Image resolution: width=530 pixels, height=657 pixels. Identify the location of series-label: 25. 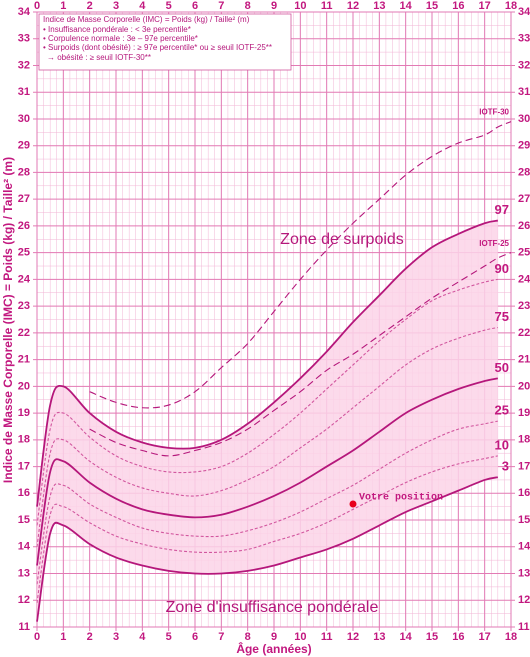
(502, 410).